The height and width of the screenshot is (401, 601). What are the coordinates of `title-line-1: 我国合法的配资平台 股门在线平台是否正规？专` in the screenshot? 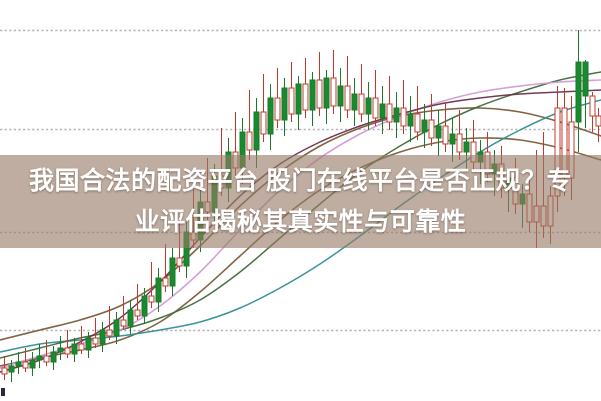 It's located at (300, 180).